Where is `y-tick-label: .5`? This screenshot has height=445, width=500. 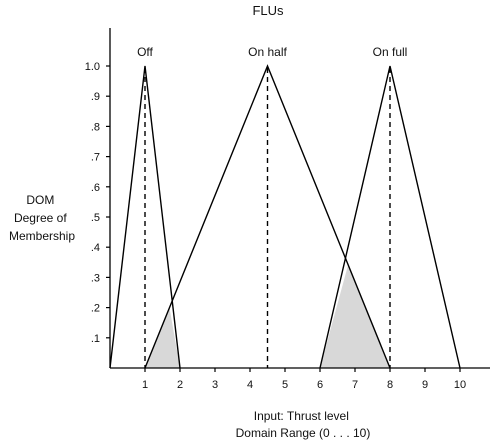 y-tick-label: .5 is located at coordinates (95, 218).